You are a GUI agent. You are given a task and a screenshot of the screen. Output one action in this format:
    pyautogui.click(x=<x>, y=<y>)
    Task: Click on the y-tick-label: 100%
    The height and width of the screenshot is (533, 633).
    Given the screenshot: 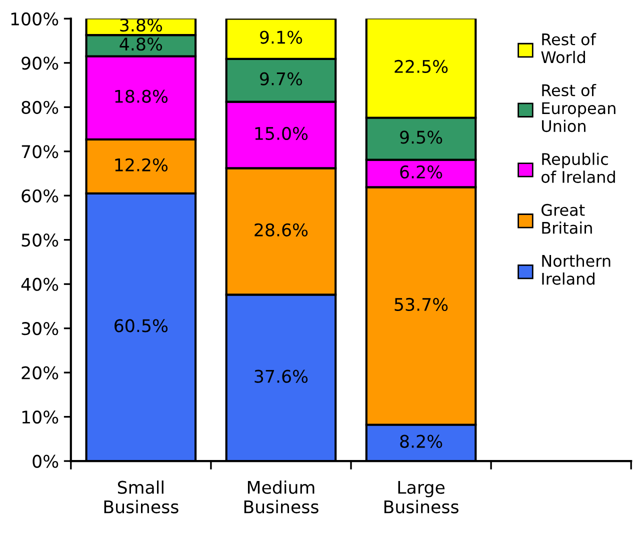 What is the action you would take?
    pyautogui.click(x=34, y=19)
    